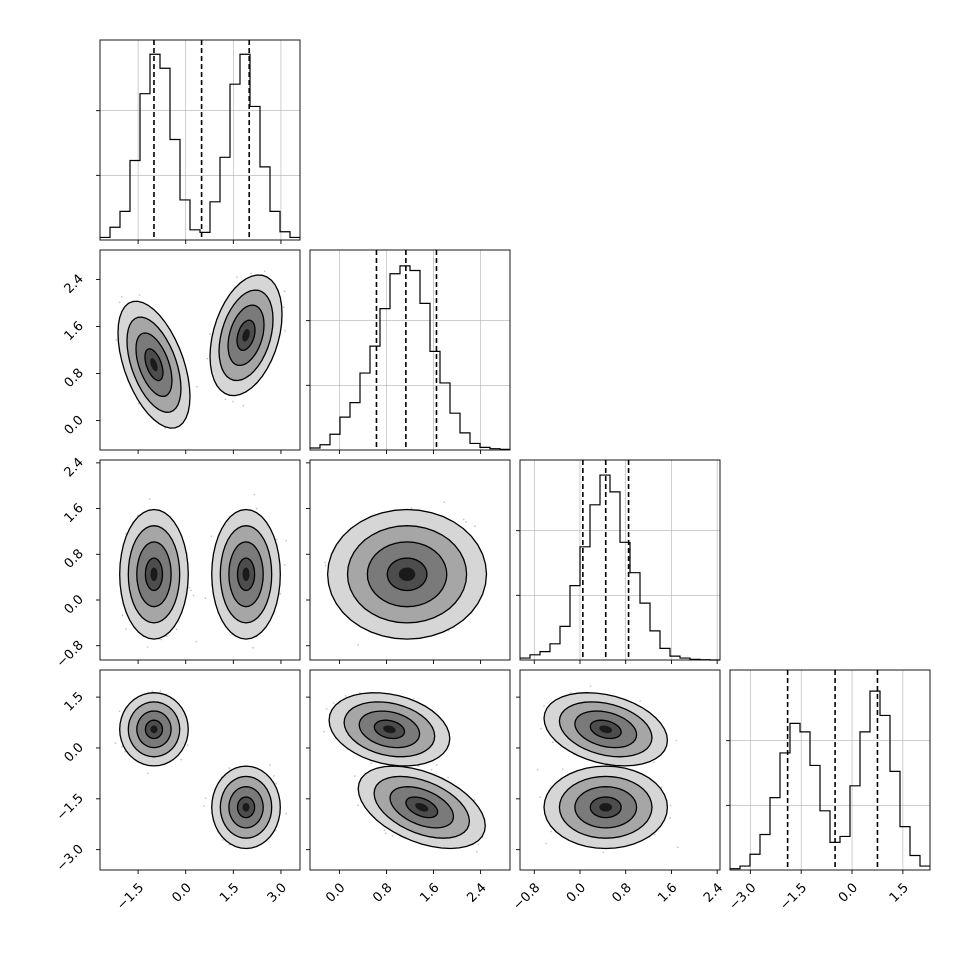 This screenshot has width=970, height=970. I want to click on x-tick-label: 1.5, so click(229, 892).